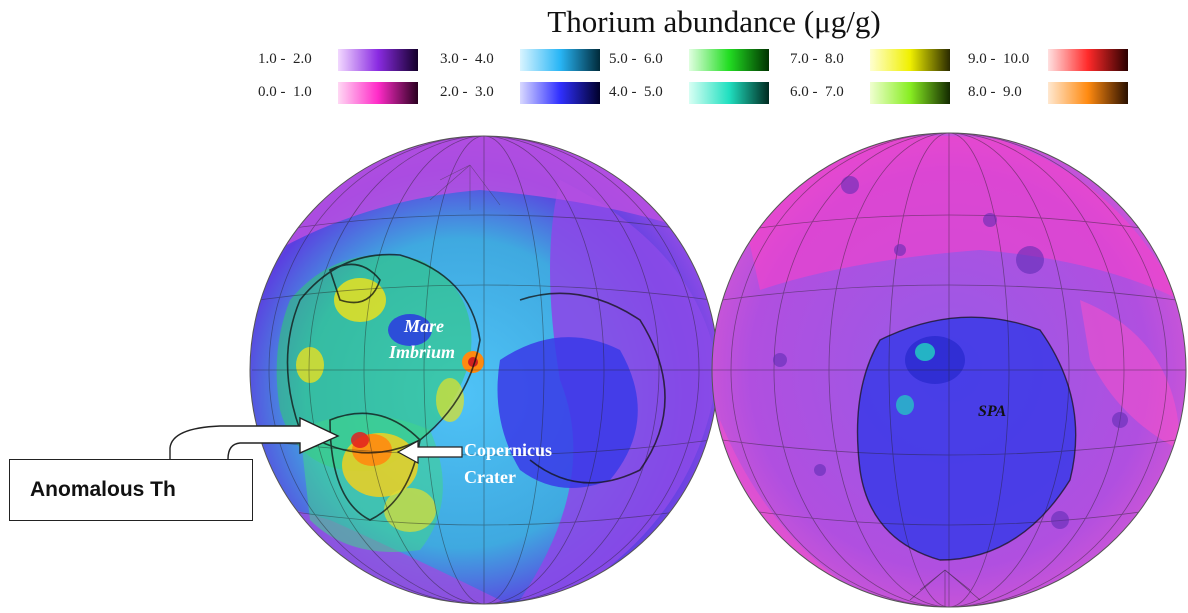 The width and height of the screenshot is (1188, 613). I want to click on legend-item: 0.0 - 1.0, so click(338, 93).